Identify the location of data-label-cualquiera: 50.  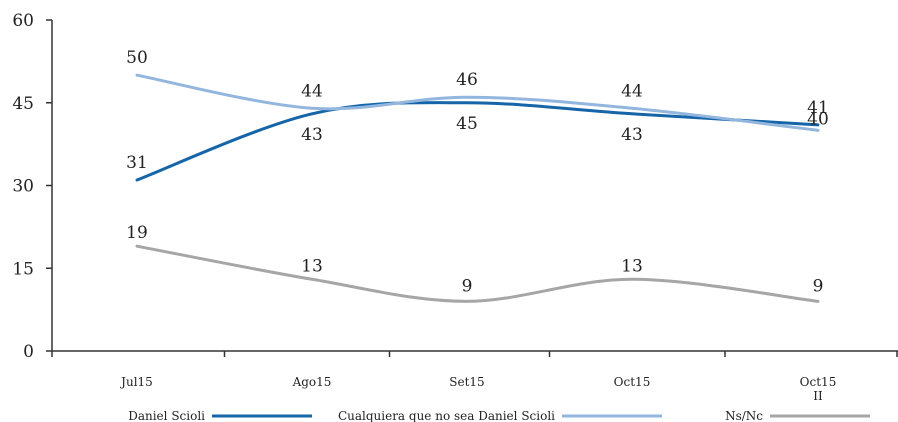
(137, 58).